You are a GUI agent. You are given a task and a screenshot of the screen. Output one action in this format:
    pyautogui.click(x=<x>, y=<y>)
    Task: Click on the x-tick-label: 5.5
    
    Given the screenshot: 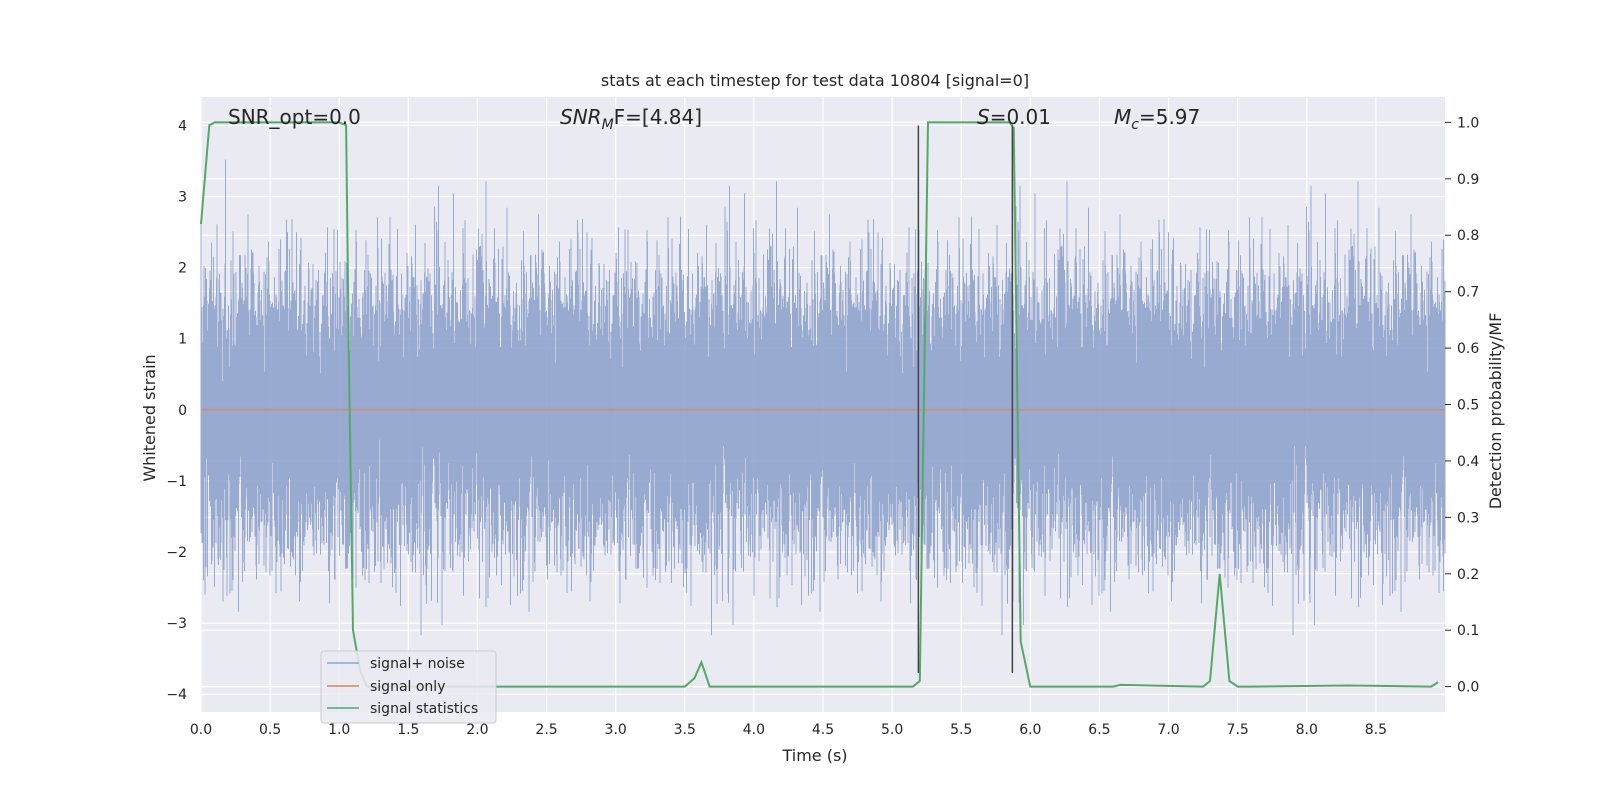 What is the action you would take?
    pyautogui.click(x=961, y=730)
    